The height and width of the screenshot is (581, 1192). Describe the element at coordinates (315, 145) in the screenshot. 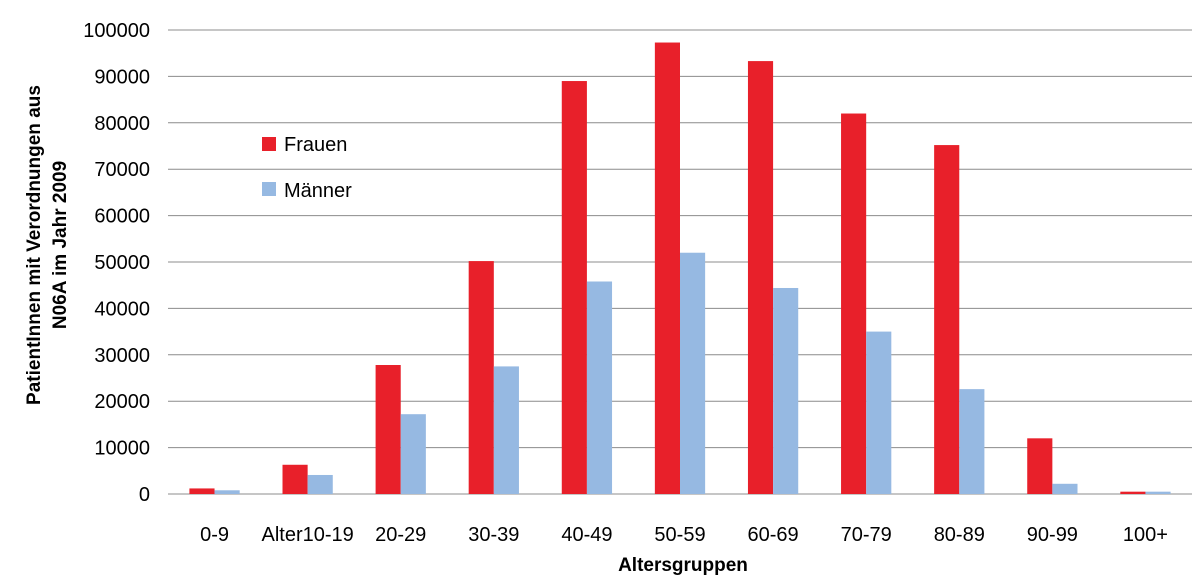

I see `legend-label-frauen: Frauen` at that location.